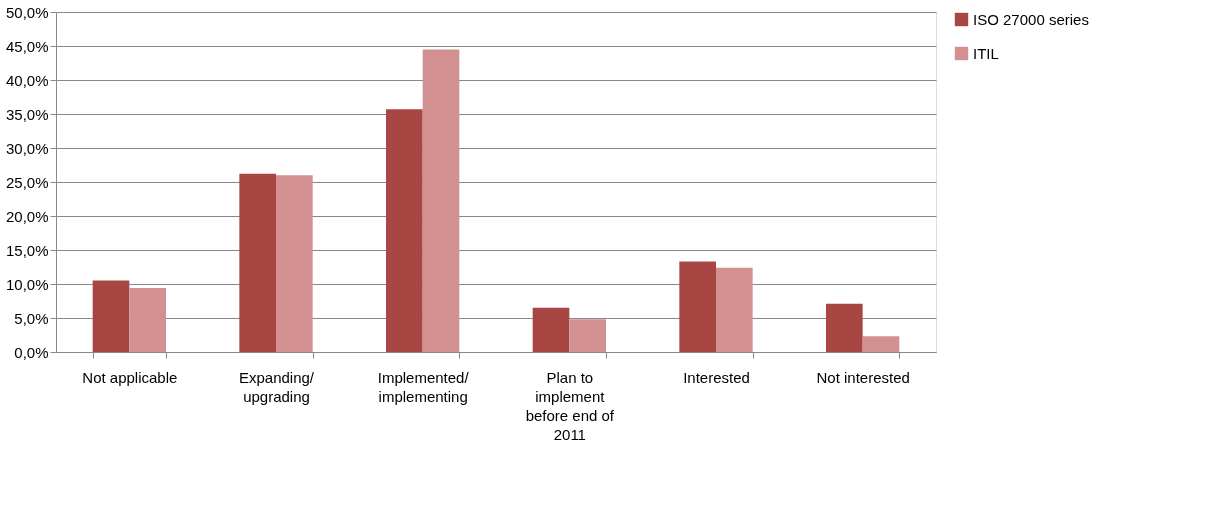 This screenshot has height=530, width=1213. Describe the element at coordinates (27, 46) in the screenshot. I see `y-tick-label: 45,0%` at that location.